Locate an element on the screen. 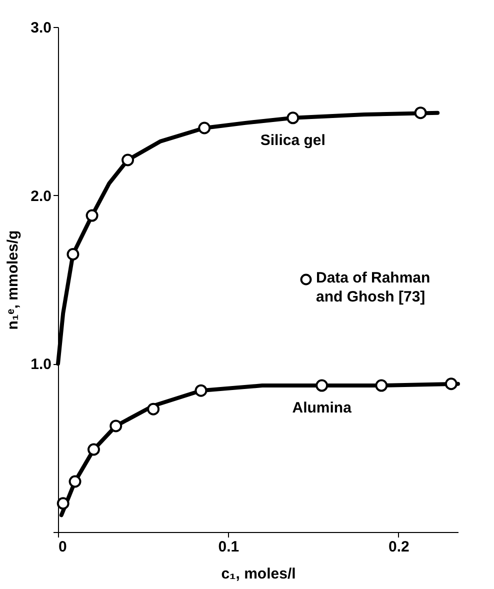 This screenshot has height=589, width=494. y-tick-label: 3.0 is located at coordinates (41, 28).